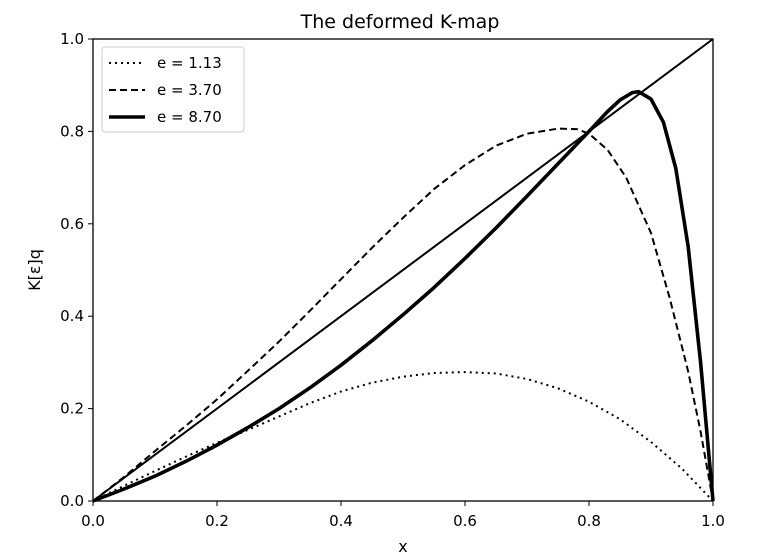 The width and height of the screenshot is (757, 560). I want to click on y-tick-label: 0.0, so click(72, 501).